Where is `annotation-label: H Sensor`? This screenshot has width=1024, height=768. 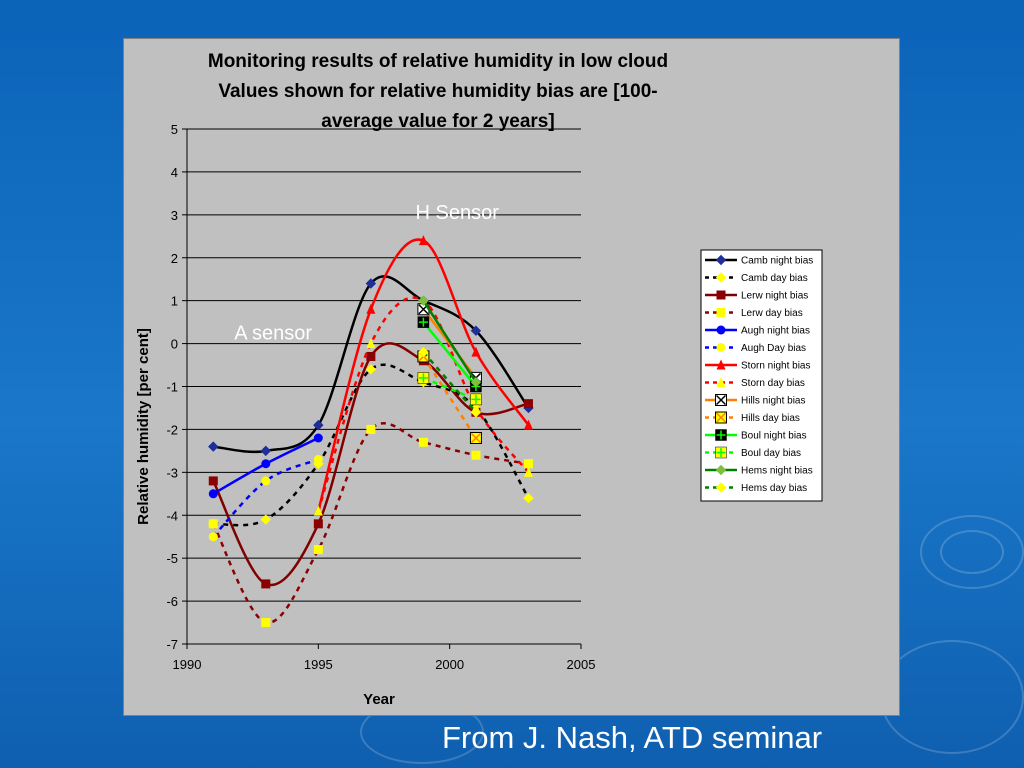
annotation-label: H Sensor is located at coordinates (458, 213).